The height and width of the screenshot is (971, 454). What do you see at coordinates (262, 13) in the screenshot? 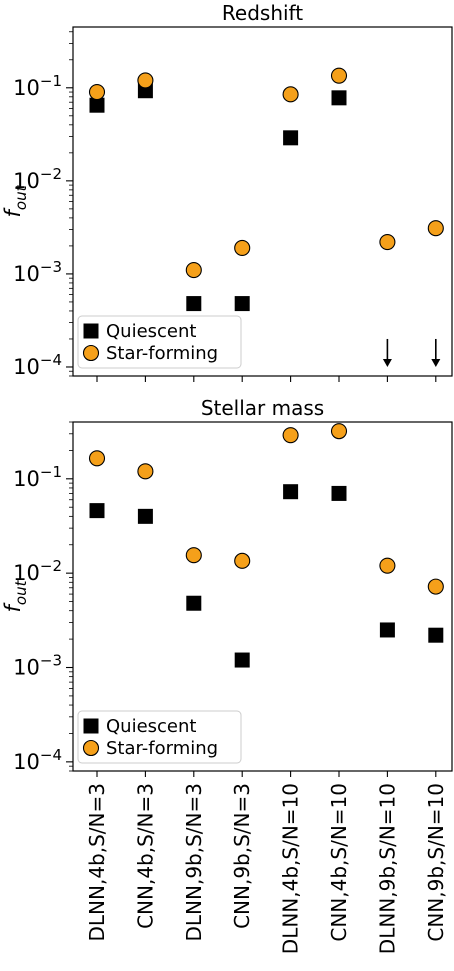
I see `chart-title: Redshift` at bounding box center [262, 13].